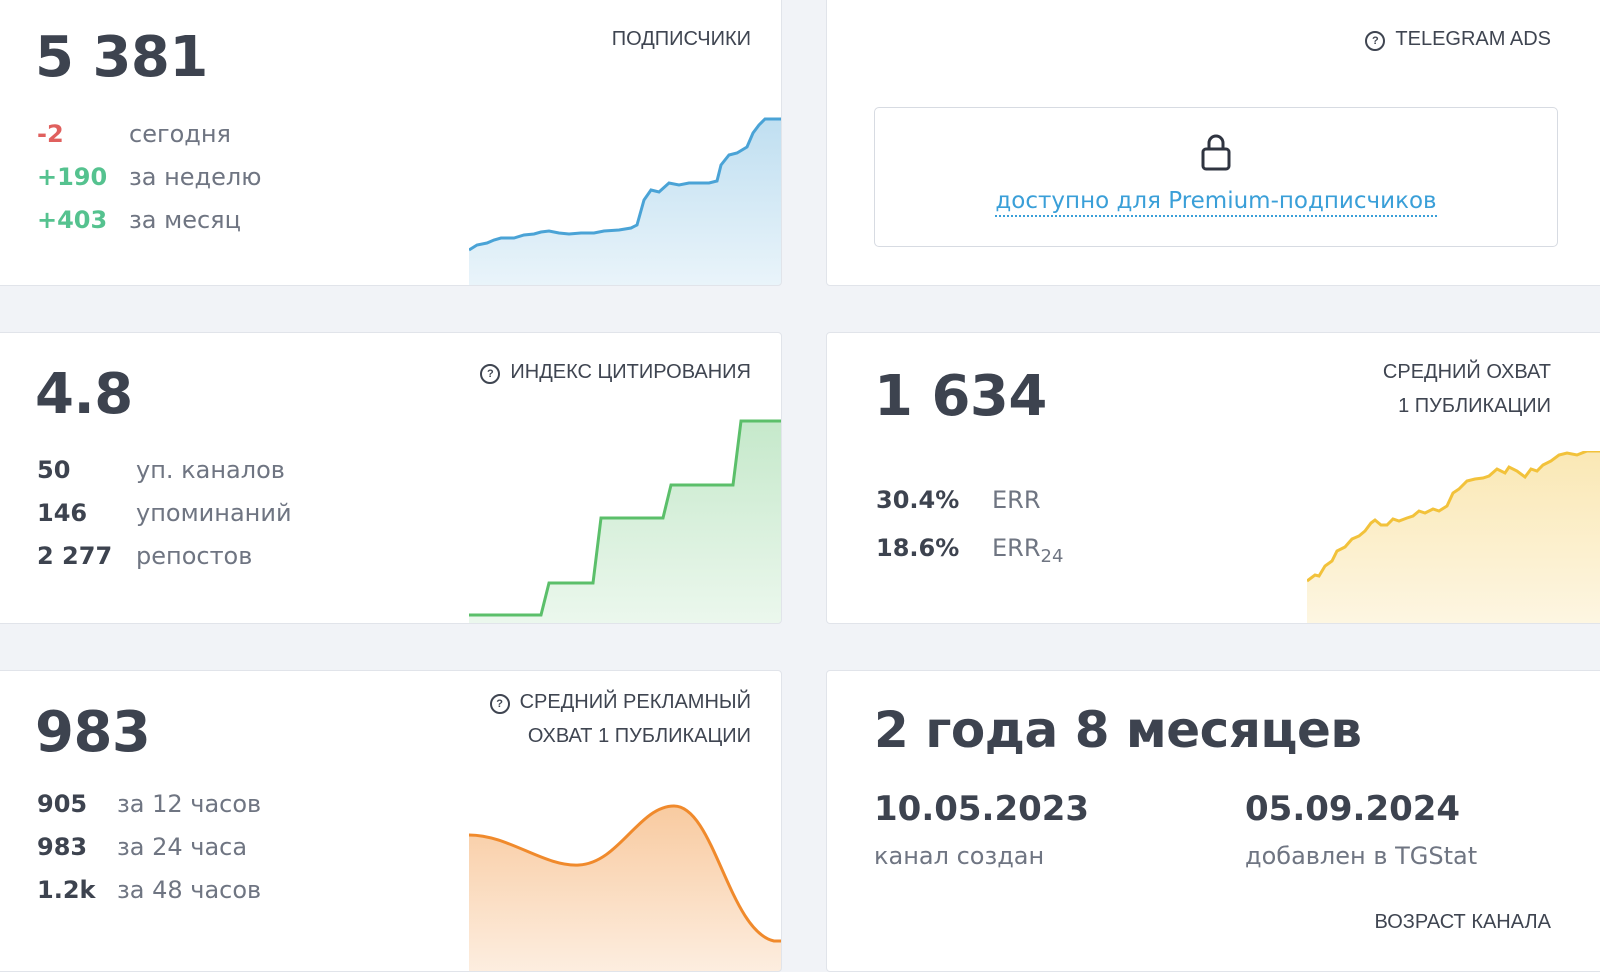  What do you see at coordinates (918, 500) in the screenshot?
I see `err-value: 30.4%` at bounding box center [918, 500].